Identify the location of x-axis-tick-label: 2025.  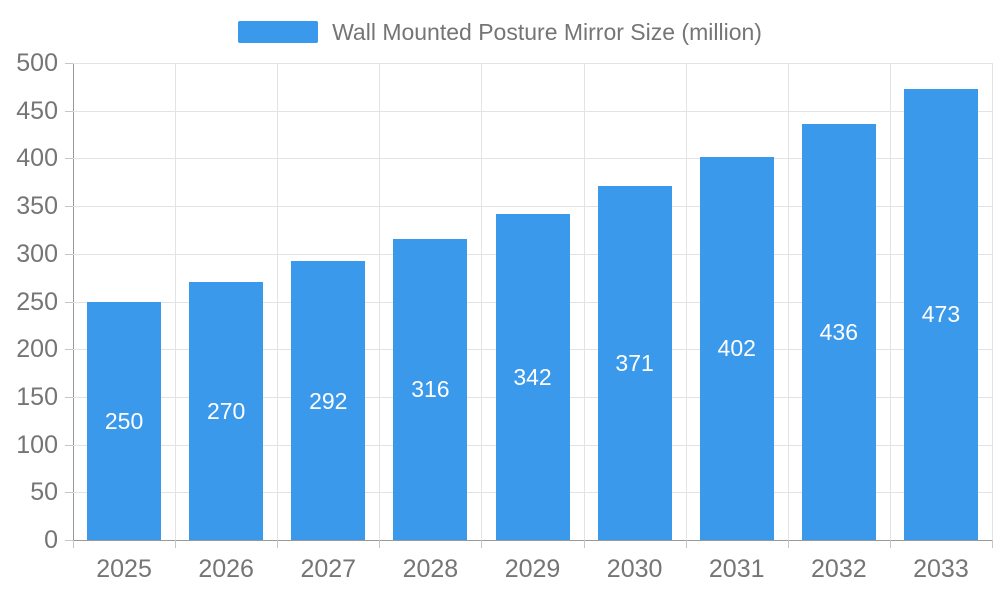
(124, 569).